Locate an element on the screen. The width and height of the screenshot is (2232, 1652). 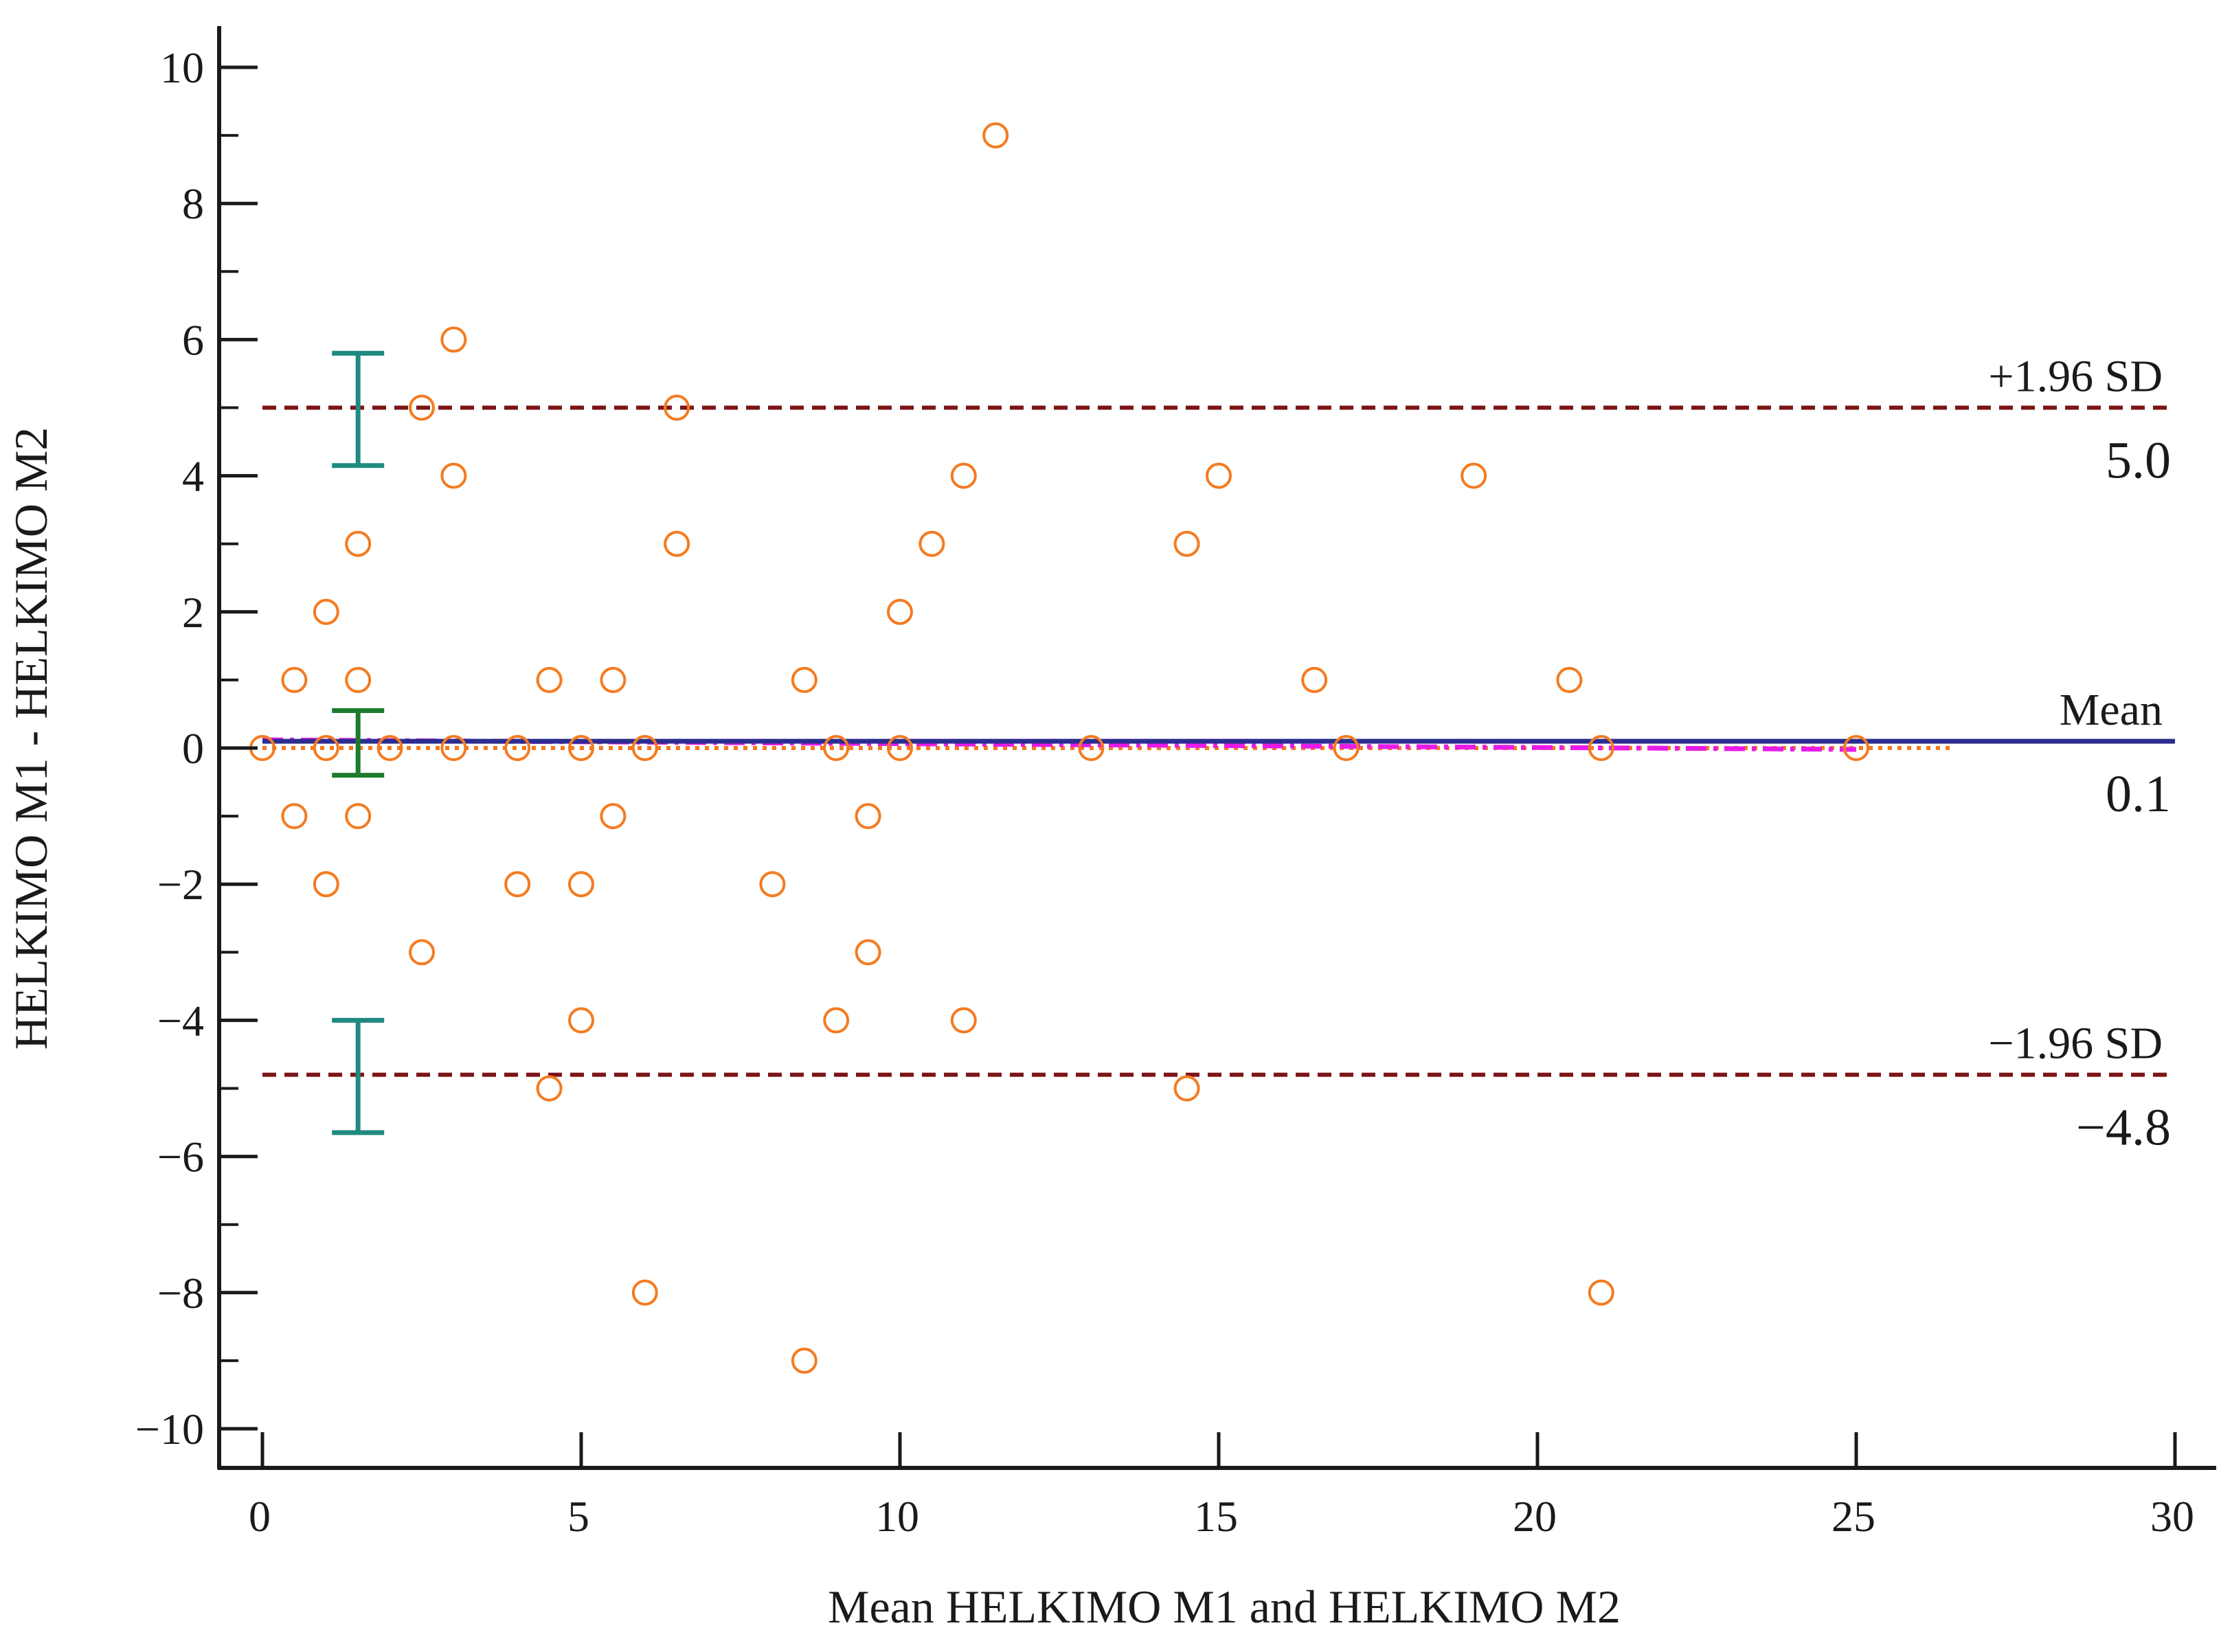
y-tick-label: −2 is located at coordinates (180, 884).